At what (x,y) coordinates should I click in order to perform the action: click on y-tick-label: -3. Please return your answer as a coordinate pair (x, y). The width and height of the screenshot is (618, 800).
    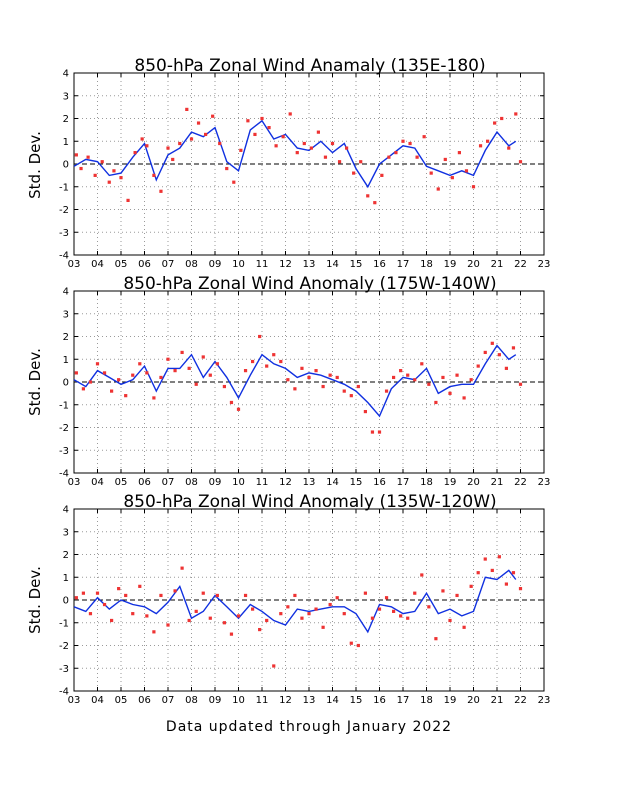
    Looking at the image, I should click on (64, 669).